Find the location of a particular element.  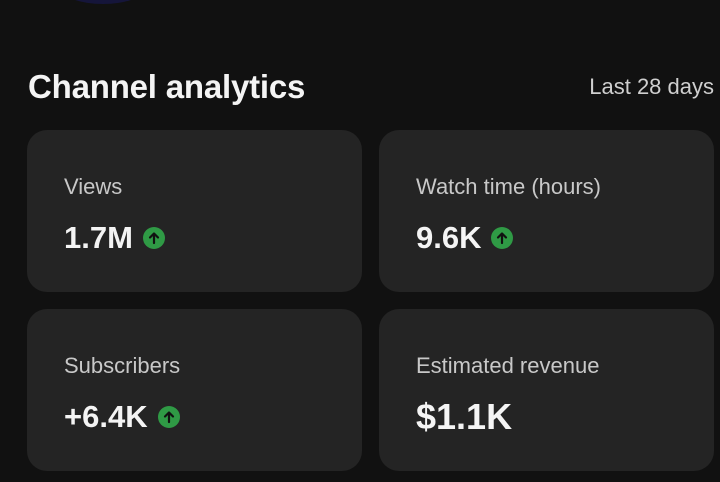

metric-value: $1.1K is located at coordinates (464, 416).